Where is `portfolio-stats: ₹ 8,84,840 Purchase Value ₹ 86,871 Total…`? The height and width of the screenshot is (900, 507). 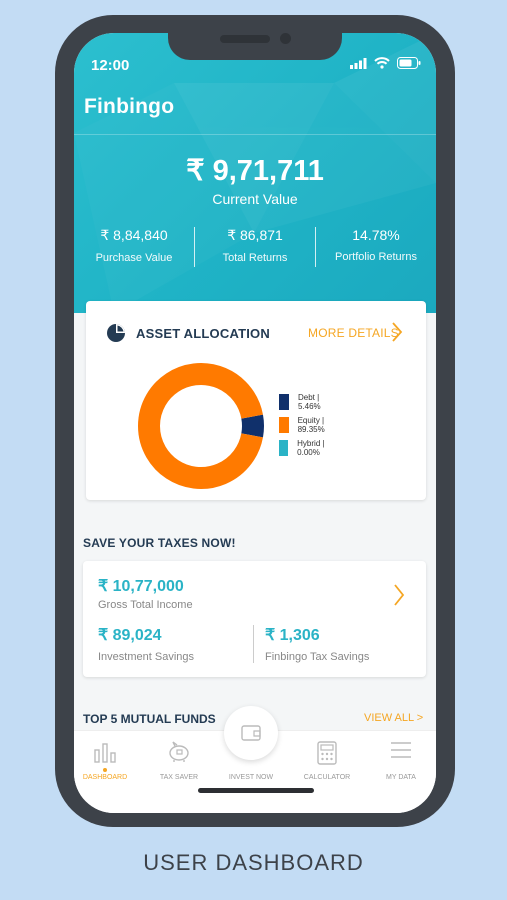
portfolio-stats: ₹ 8,84,840 Purchase Value ₹ 86,871 Total… is located at coordinates (255, 248).